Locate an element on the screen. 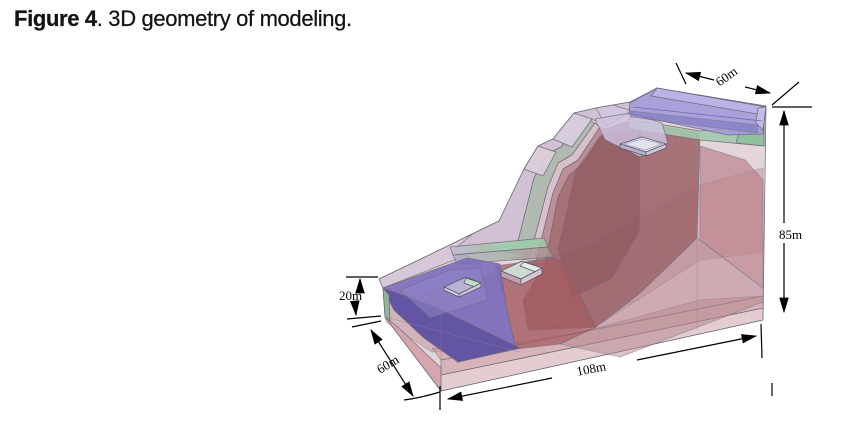 This screenshot has height=430, width=844. svg-text: 108m is located at coordinates (591, 368).